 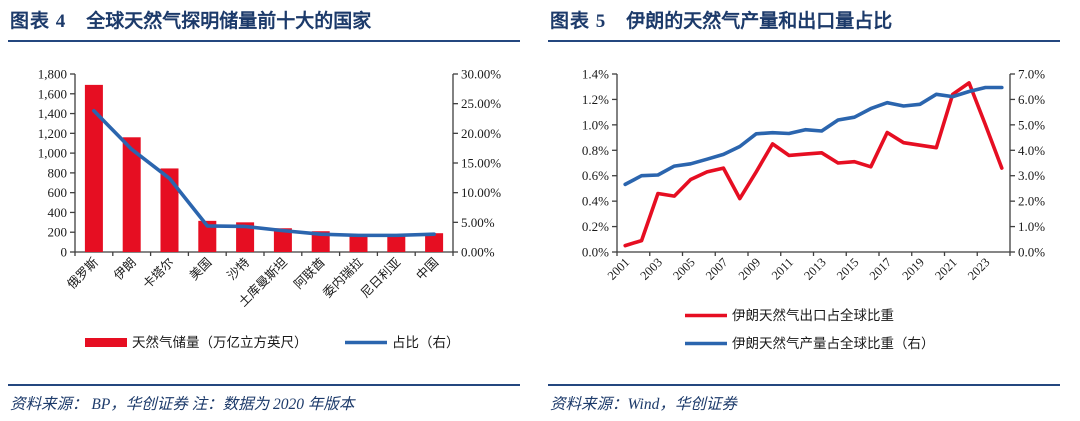 I want to click on category-label: 伊朗, so click(x=125, y=269).